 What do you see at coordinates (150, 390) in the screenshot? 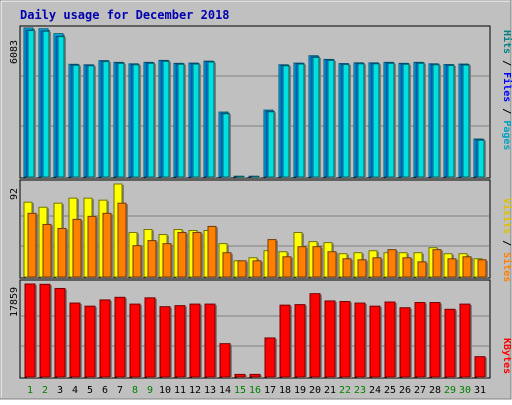
I see `day-label-9: 9` at bounding box center [150, 390].